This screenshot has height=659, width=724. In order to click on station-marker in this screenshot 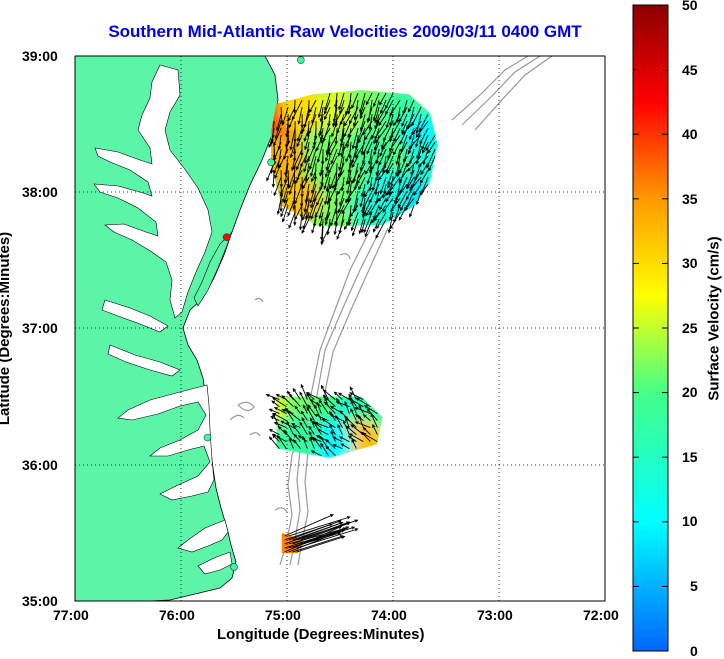, I will do `click(271, 162)`.